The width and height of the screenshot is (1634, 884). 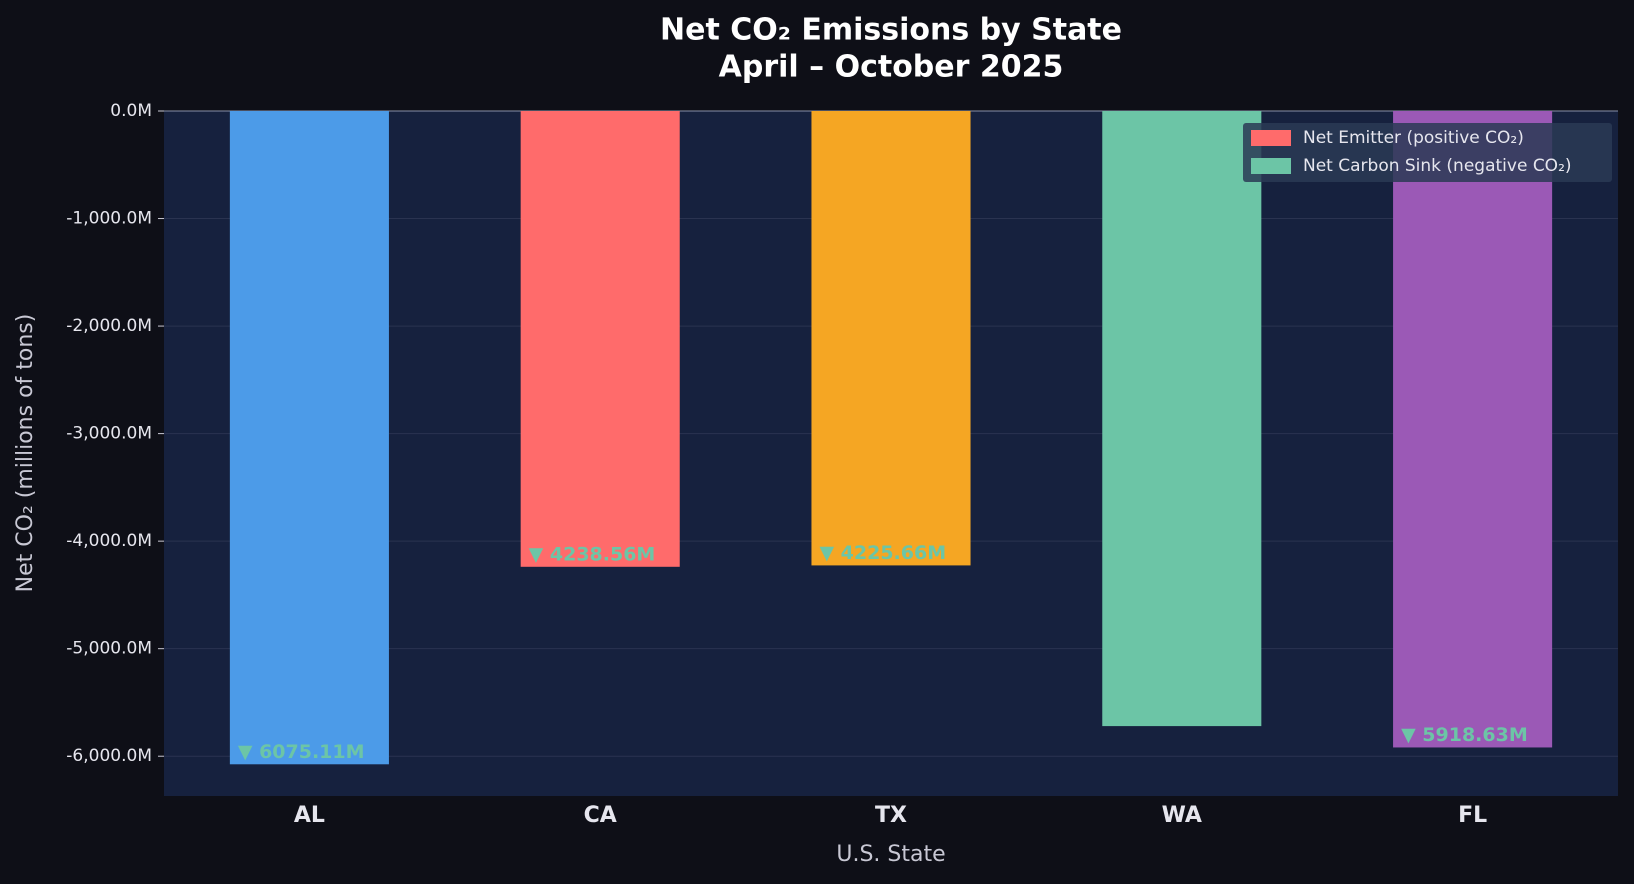 What do you see at coordinates (1472, 815) in the screenshot?
I see `x-tick-label: FL` at bounding box center [1472, 815].